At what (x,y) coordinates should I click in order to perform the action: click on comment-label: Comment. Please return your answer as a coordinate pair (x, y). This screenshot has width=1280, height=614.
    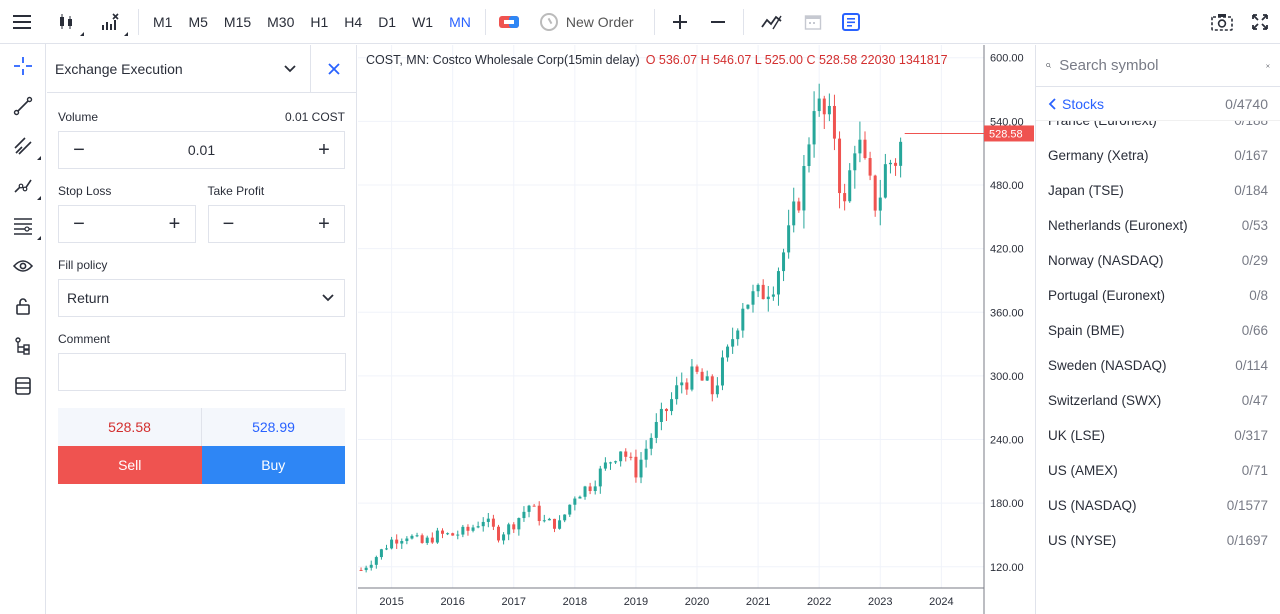
    Looking at the image, I should click on (84, 339).